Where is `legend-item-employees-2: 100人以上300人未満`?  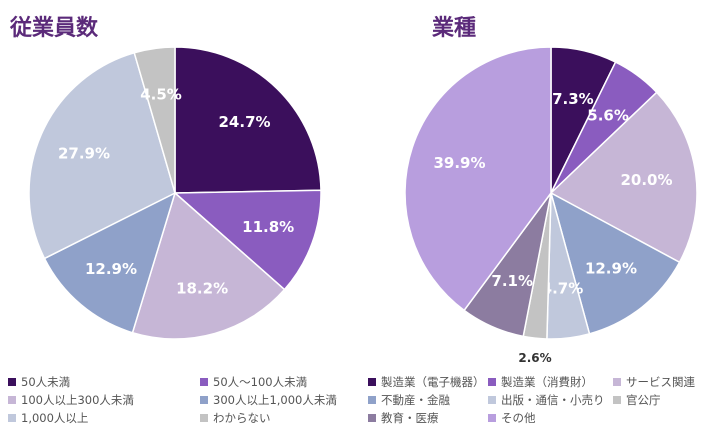 legend-item-employees-2: 100人以上300人未満 is located at coordinates (71, 400).